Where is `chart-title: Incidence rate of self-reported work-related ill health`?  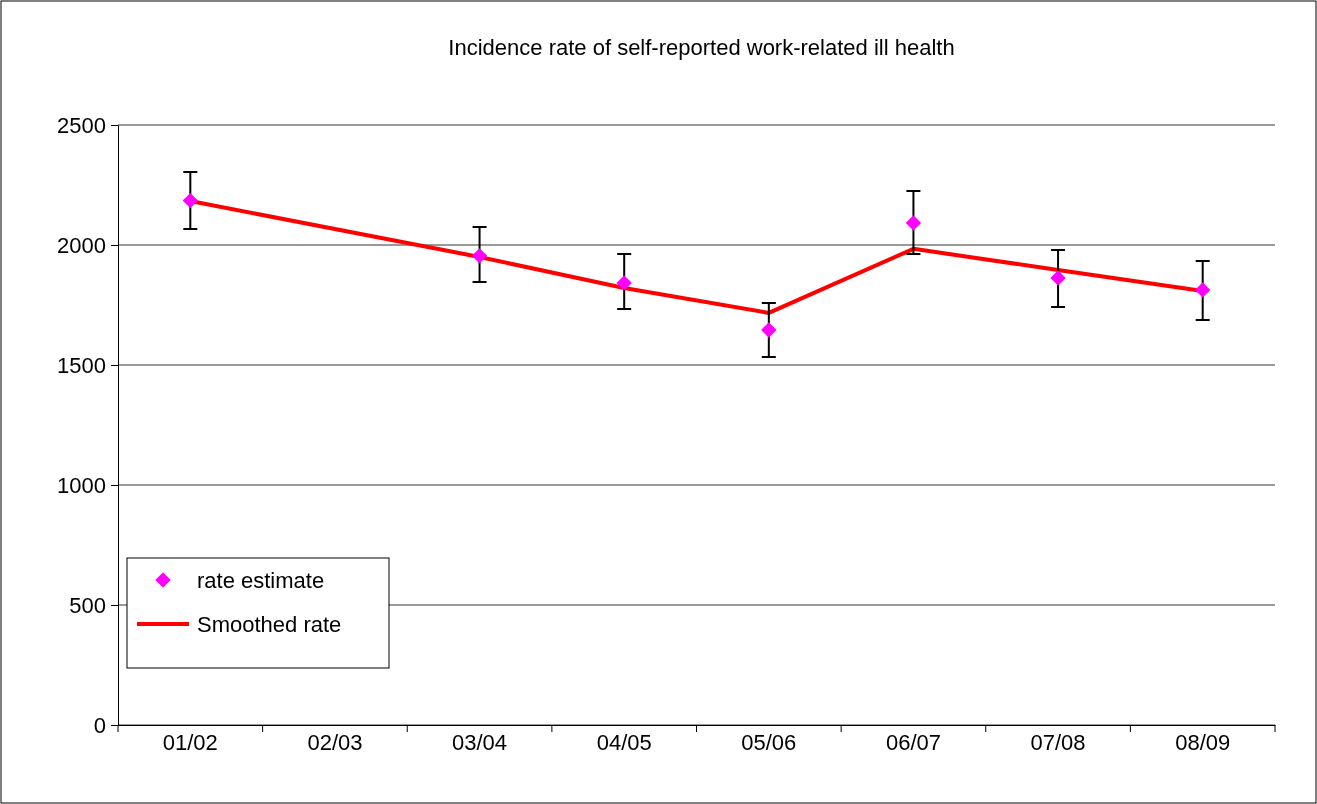
chart-title: Incidence rate of self-reported work-related ill health is located at coordinates (701, 47).